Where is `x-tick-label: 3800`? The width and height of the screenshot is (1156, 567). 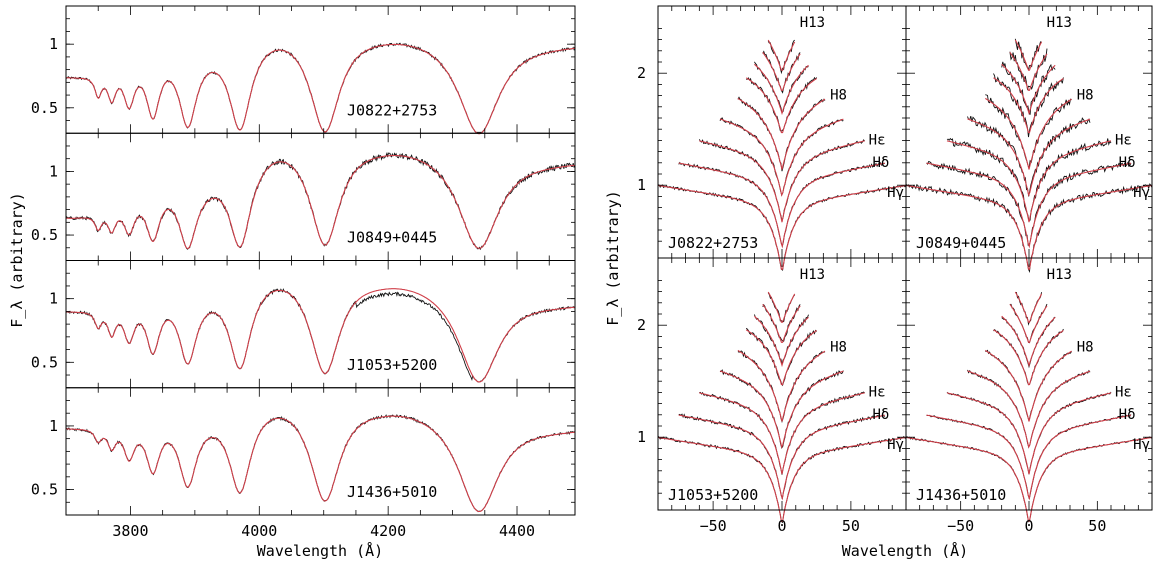 x-tick-label: 3800 is located at coordinates (130, 531).